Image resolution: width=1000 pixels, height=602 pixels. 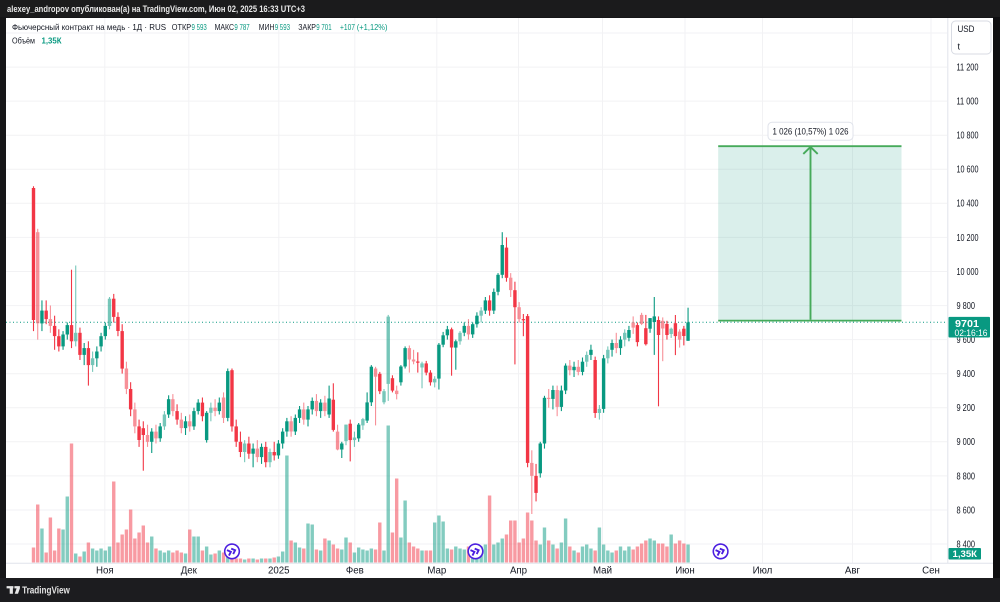 What do you see at coordinates (46, 591) in the screenshot?
I see `svg-text: TradingView` at bounding box center [46, 591].